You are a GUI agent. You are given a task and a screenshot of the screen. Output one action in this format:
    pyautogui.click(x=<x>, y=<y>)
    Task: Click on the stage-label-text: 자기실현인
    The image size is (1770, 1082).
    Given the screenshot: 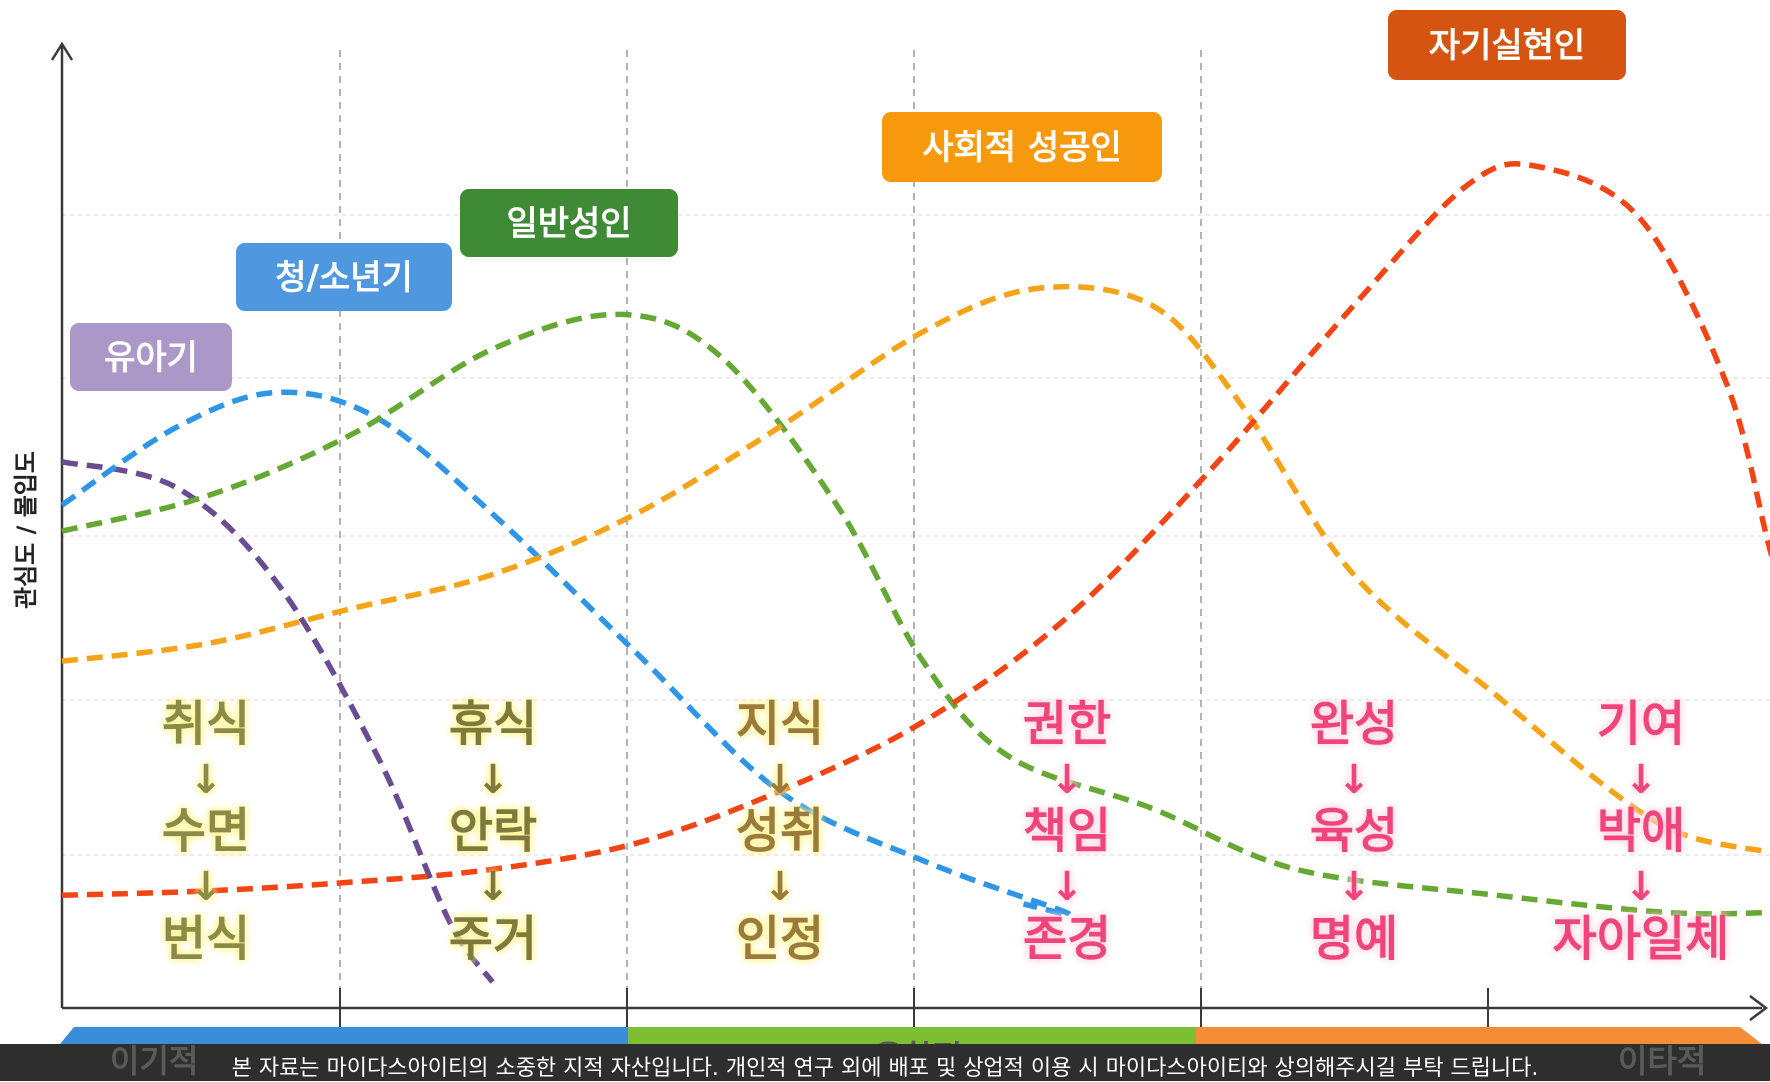 What is the action you would take?
    pyautogui.click(x=1507, y=46)
    